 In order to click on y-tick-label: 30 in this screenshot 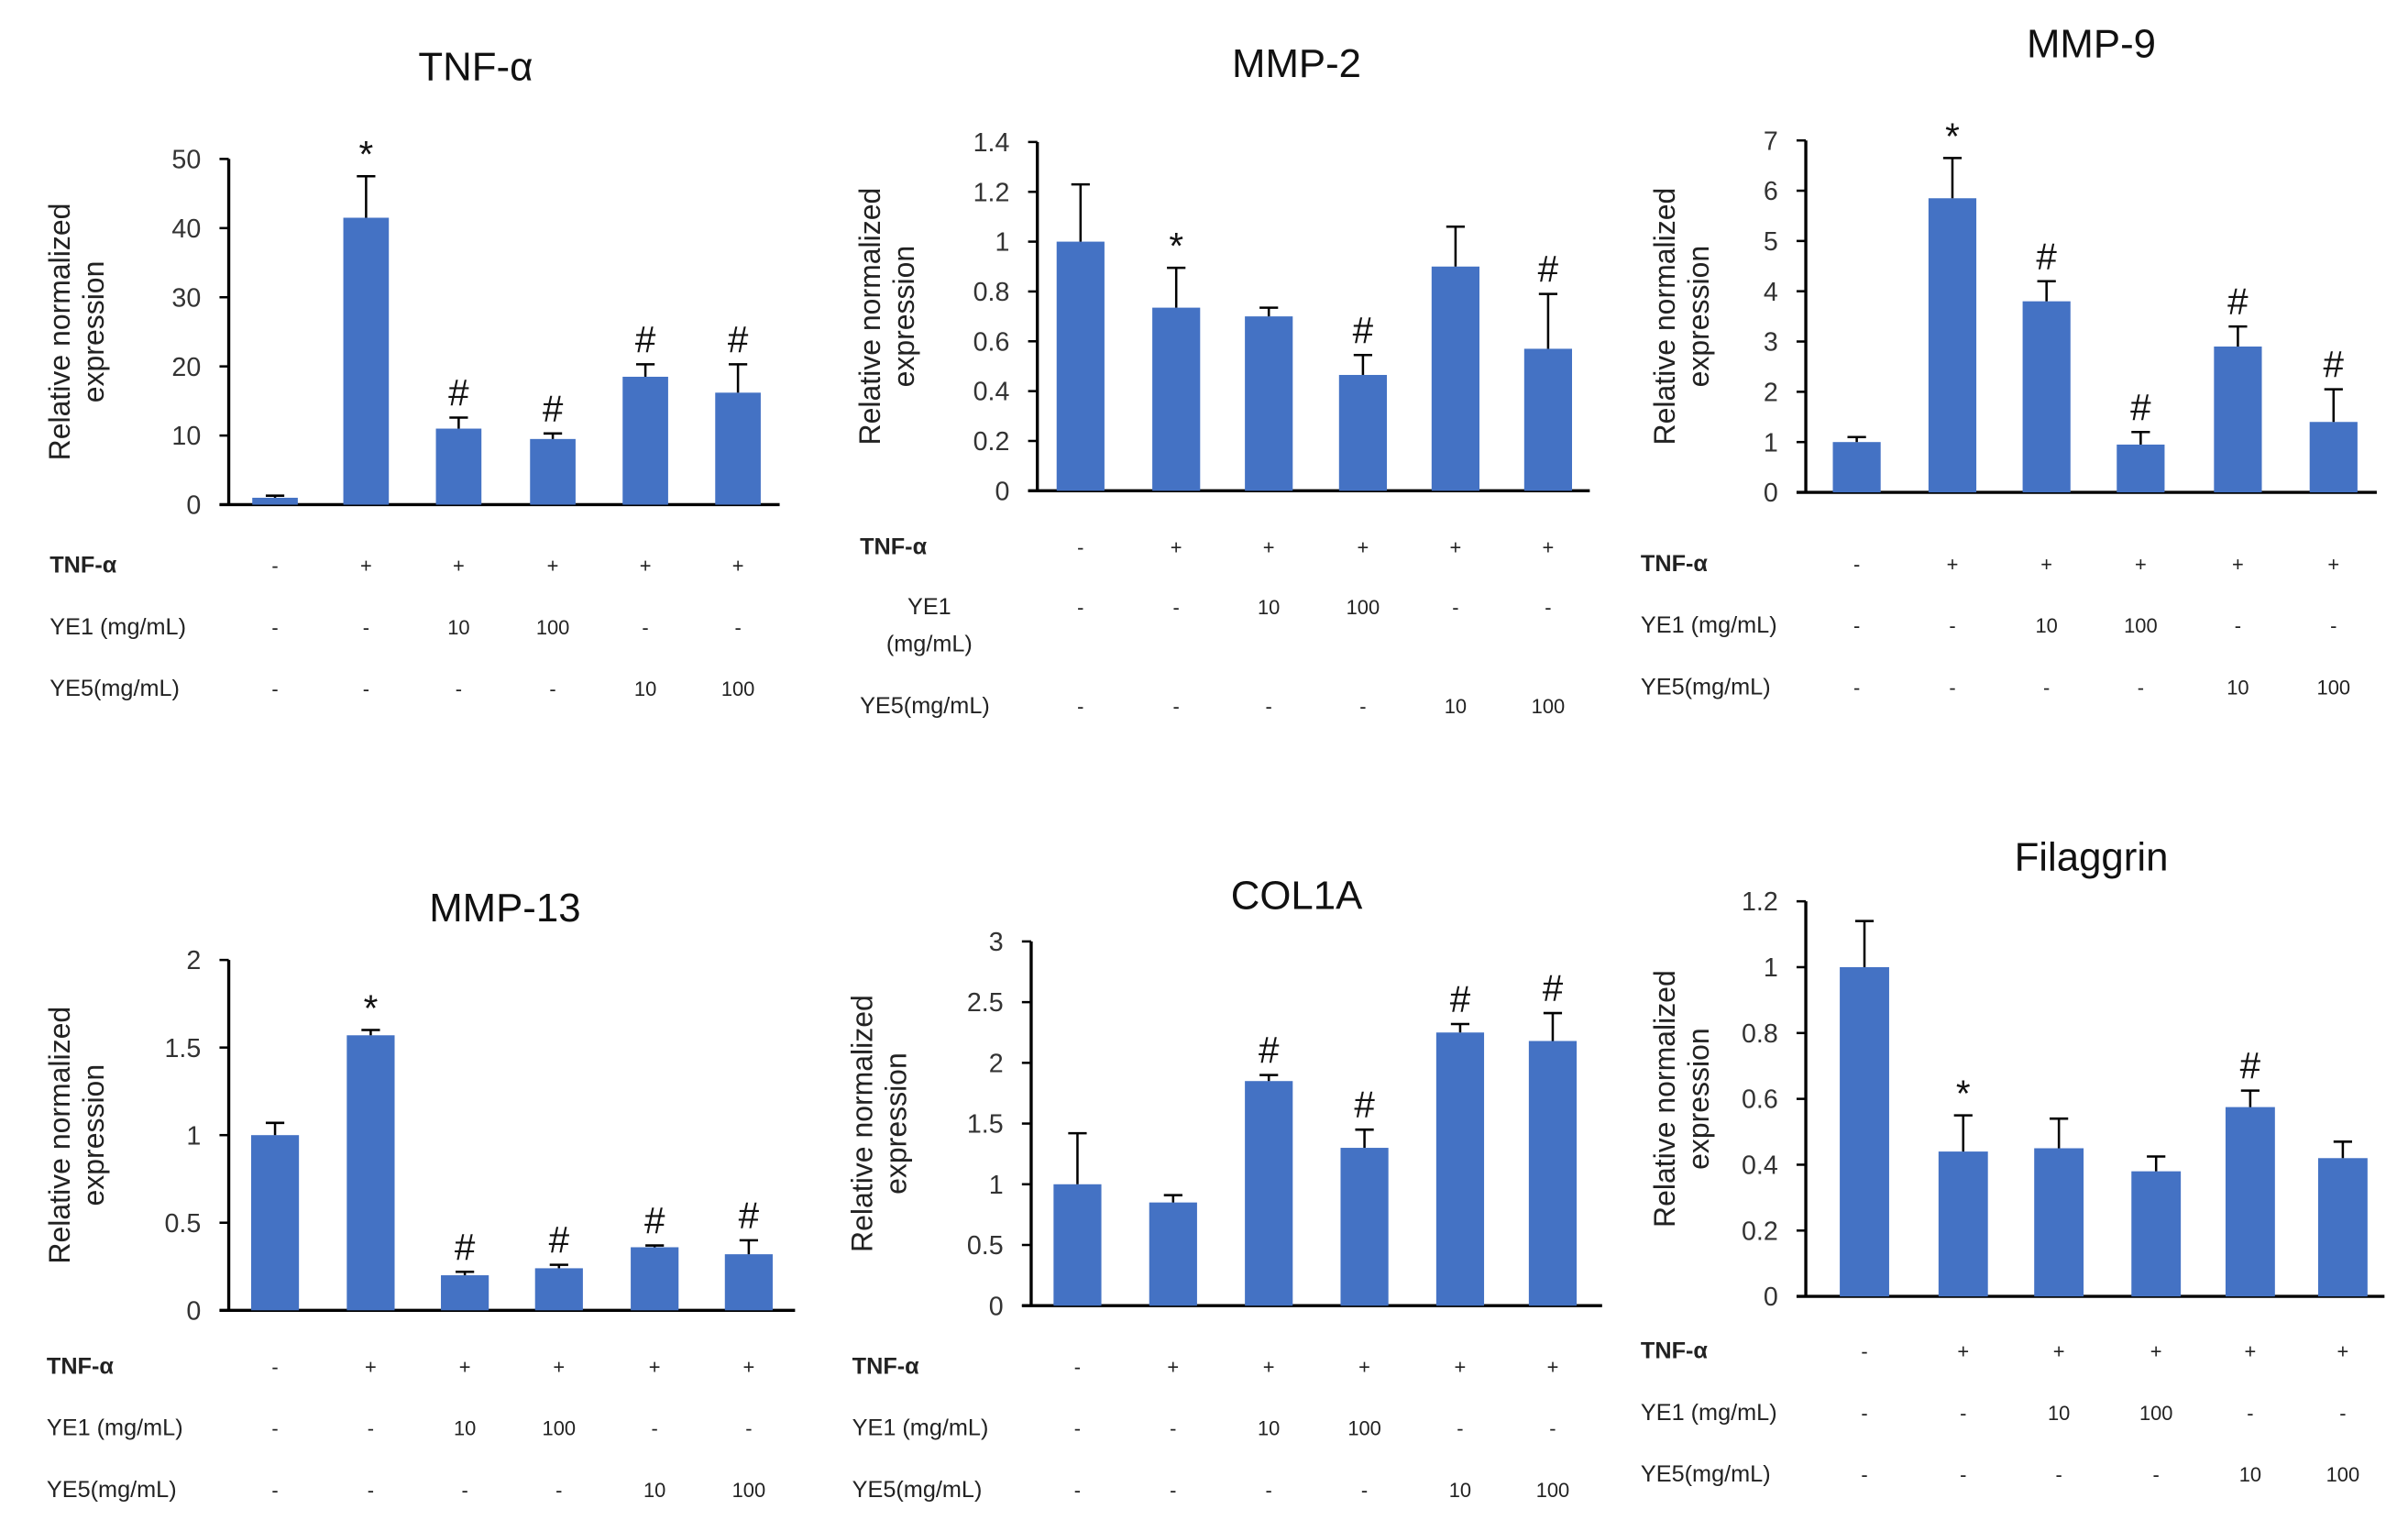, I will do `click(186, 298)`.